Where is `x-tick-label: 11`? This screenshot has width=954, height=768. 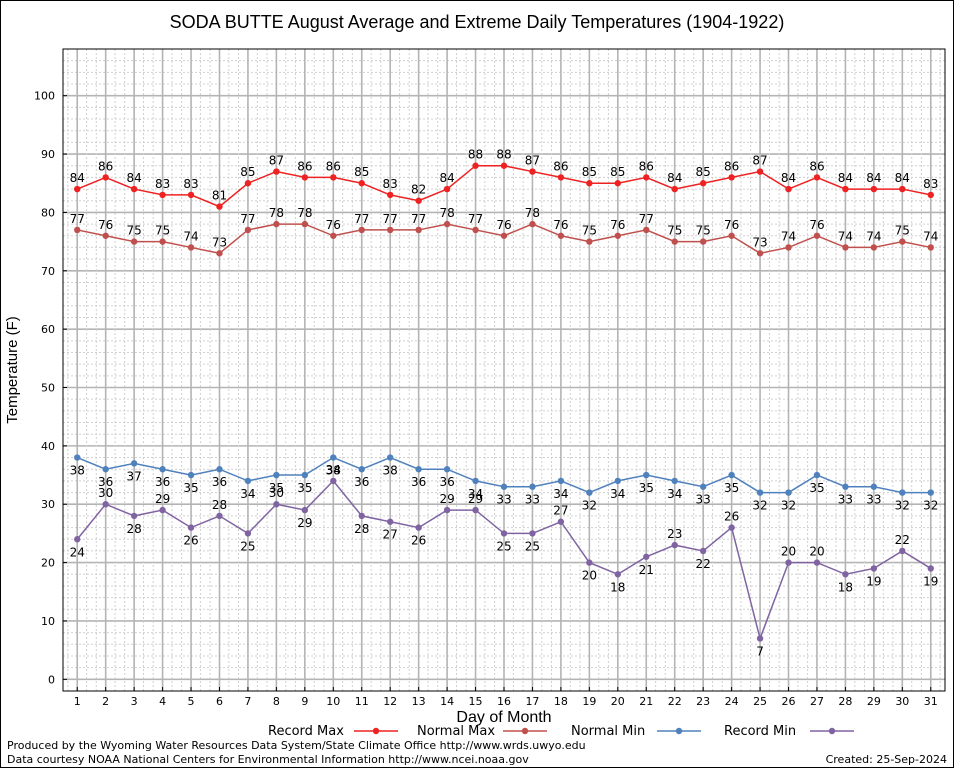
x-tick-label: 11 is located at coordinates (362, 701).